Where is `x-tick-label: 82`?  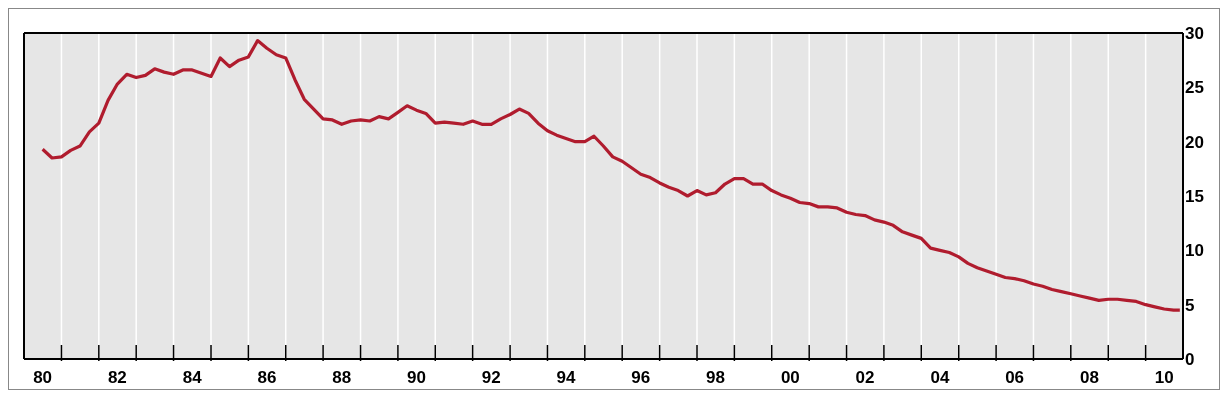 x-tick-label: 82 is located at coordinates (117, 377).